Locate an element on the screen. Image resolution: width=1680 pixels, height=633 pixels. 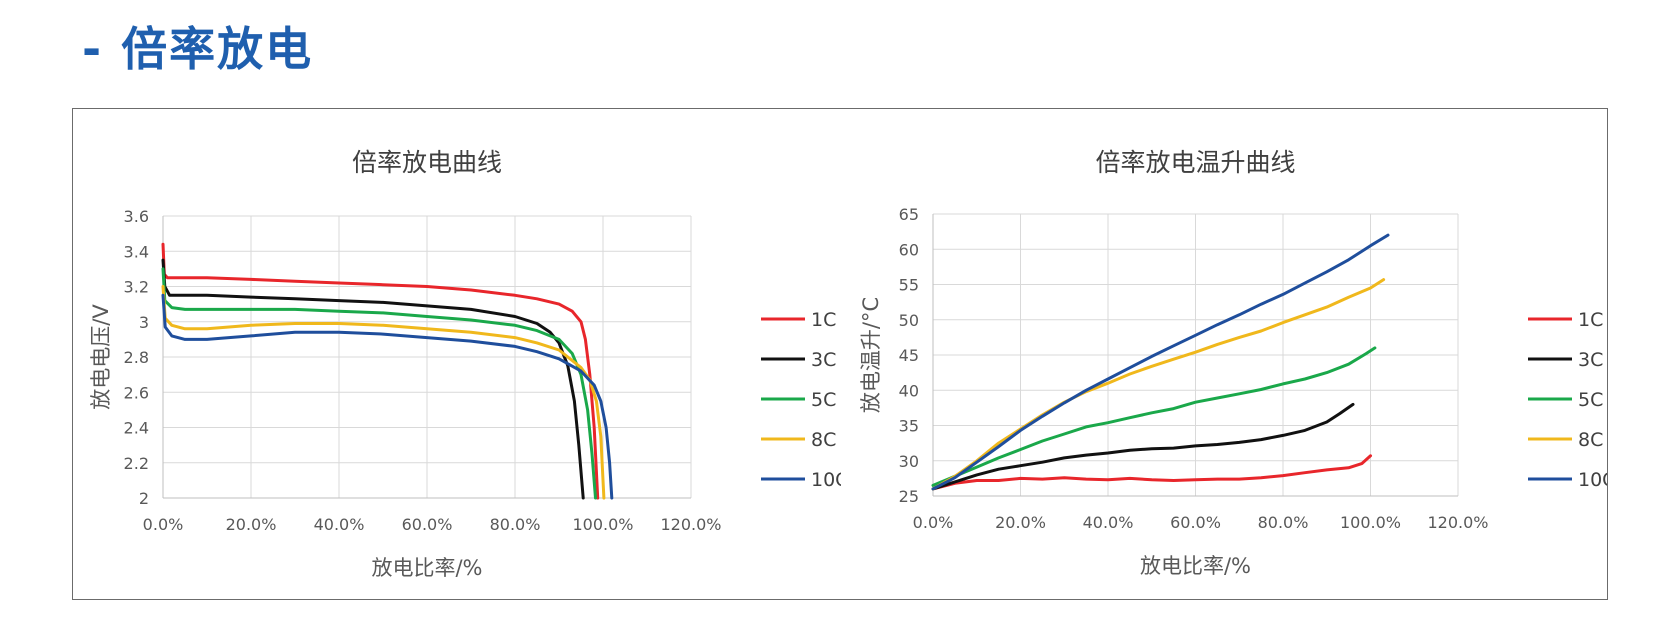
series-line-8c is located at coordinates (1158, 384).